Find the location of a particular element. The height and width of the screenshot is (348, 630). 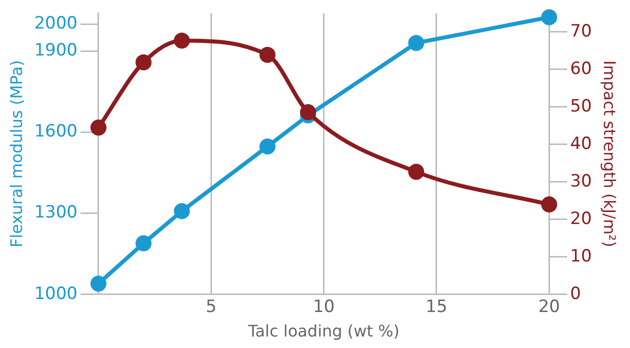

y2-tick-label: 10 is located at coordinates (581, 256).